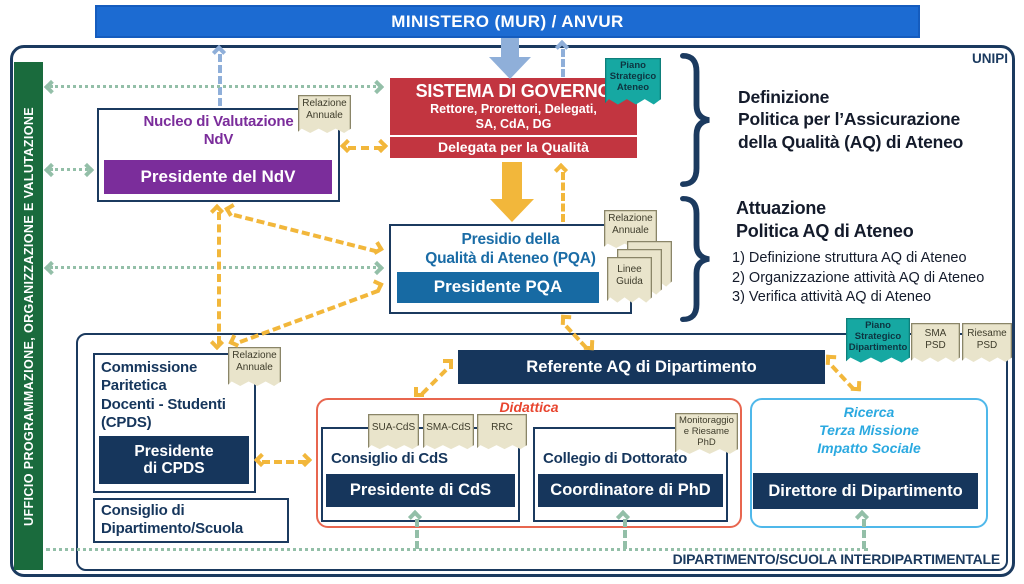 This screenshot has width=1024, height=584. I want to click on note-piano-strategico-ateneo: Piano Strategico Ateneo, so click(633, 81).